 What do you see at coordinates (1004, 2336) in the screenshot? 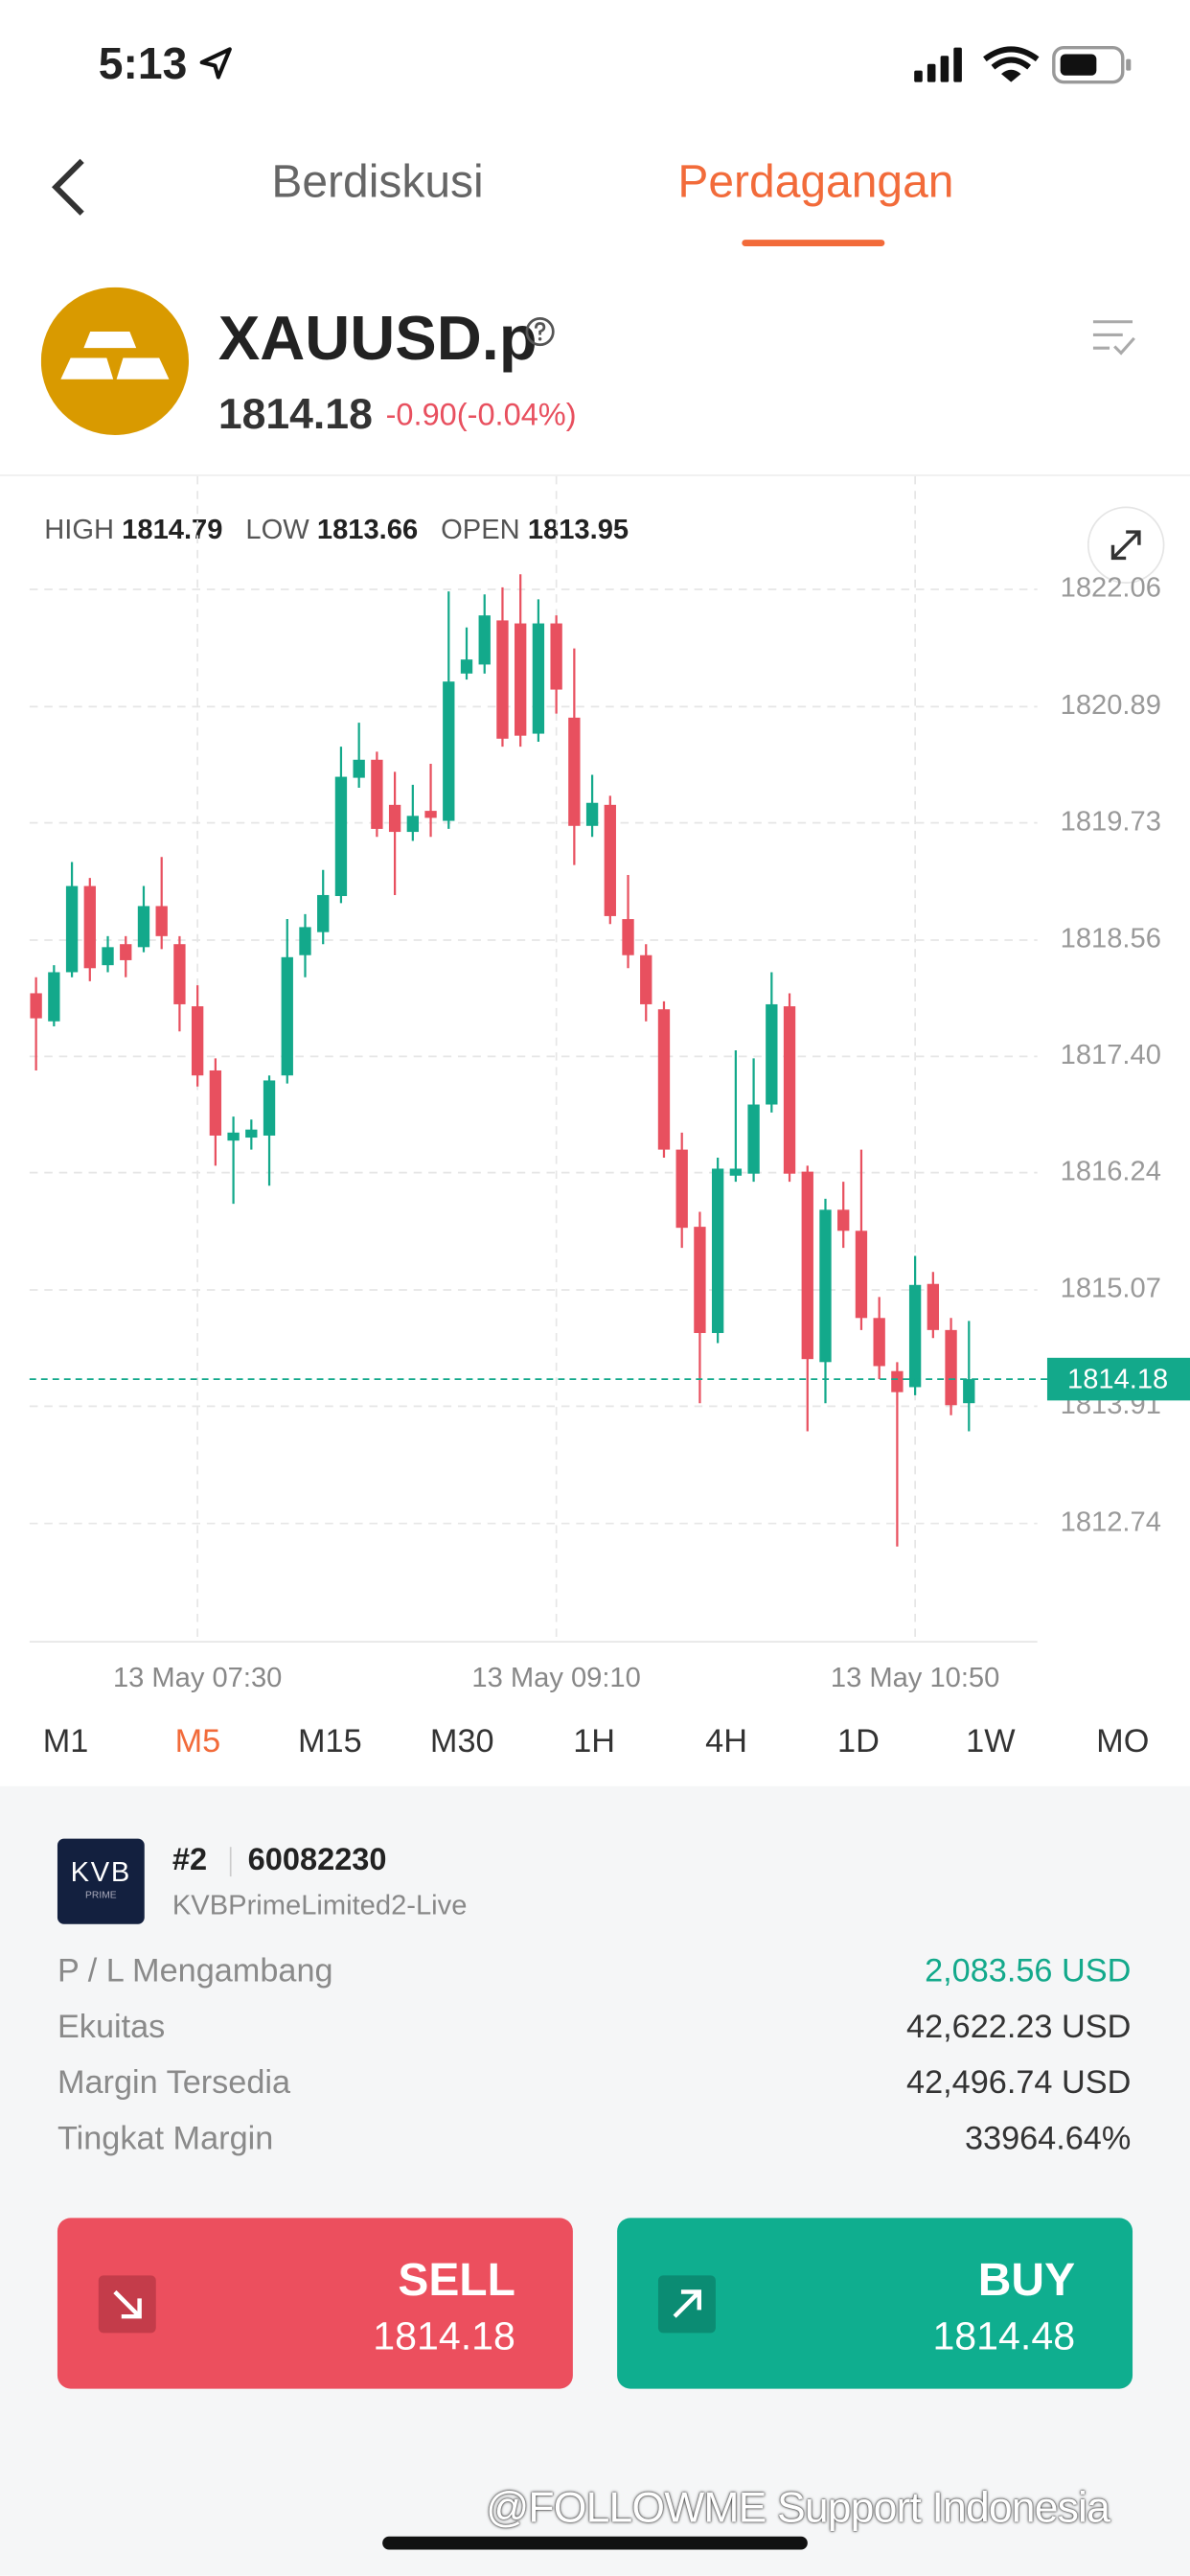
I see `buy-price: 1814.48` at bounding box center [1004, 2336].